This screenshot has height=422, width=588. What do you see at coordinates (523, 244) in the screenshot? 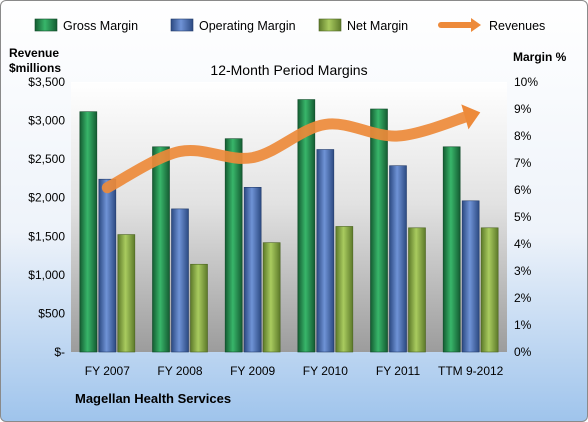
I see `right-tick-label: 4%` at bounding box center [523, 244].